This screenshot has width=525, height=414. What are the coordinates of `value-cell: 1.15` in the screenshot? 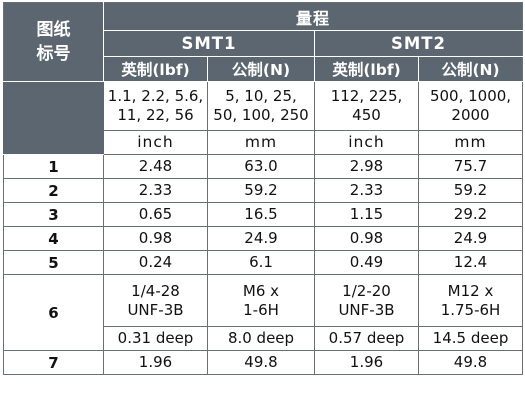 It's located at (366, 214).